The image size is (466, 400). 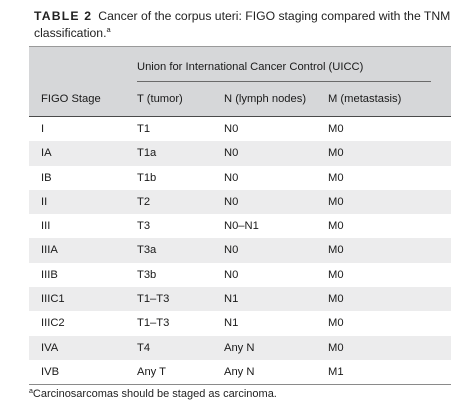 I want to click on cell-metastasis: M1, so click(x=336, y=371).